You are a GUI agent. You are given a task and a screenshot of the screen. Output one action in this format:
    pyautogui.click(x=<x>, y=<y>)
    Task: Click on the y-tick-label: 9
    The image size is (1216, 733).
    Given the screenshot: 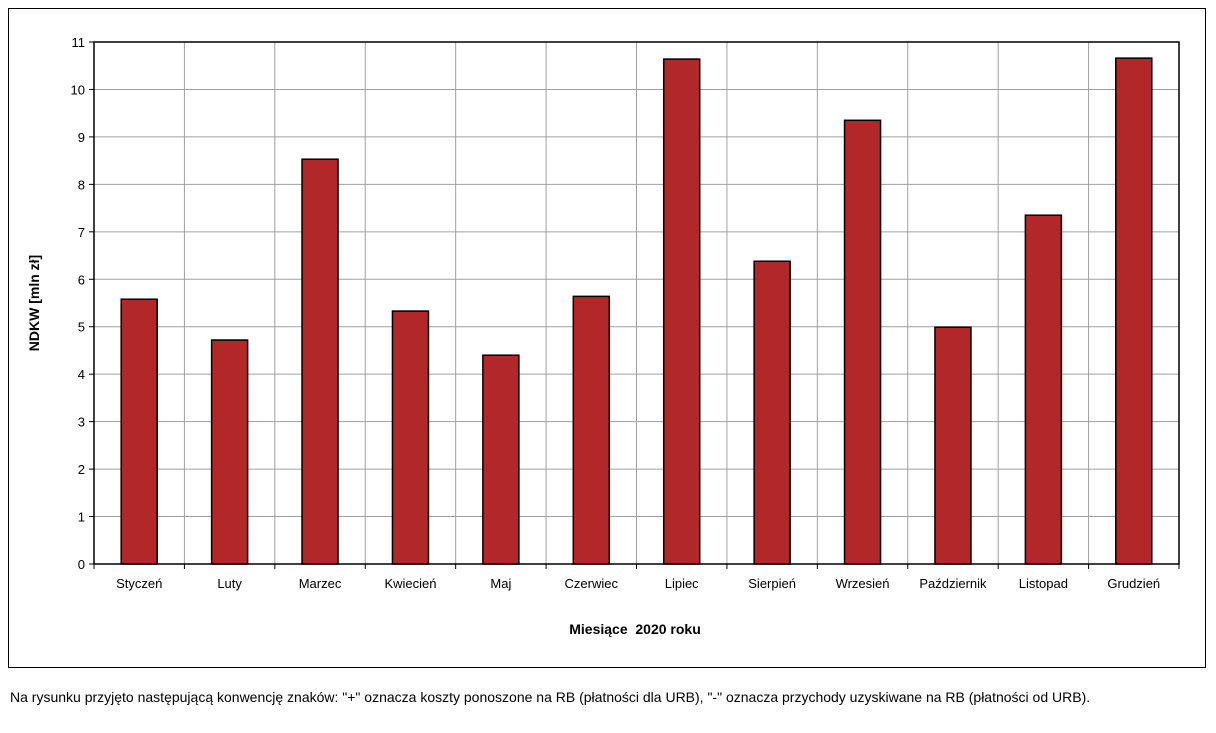 What is the action you would take?
    pyautogui.click(x=81, y=137)
    